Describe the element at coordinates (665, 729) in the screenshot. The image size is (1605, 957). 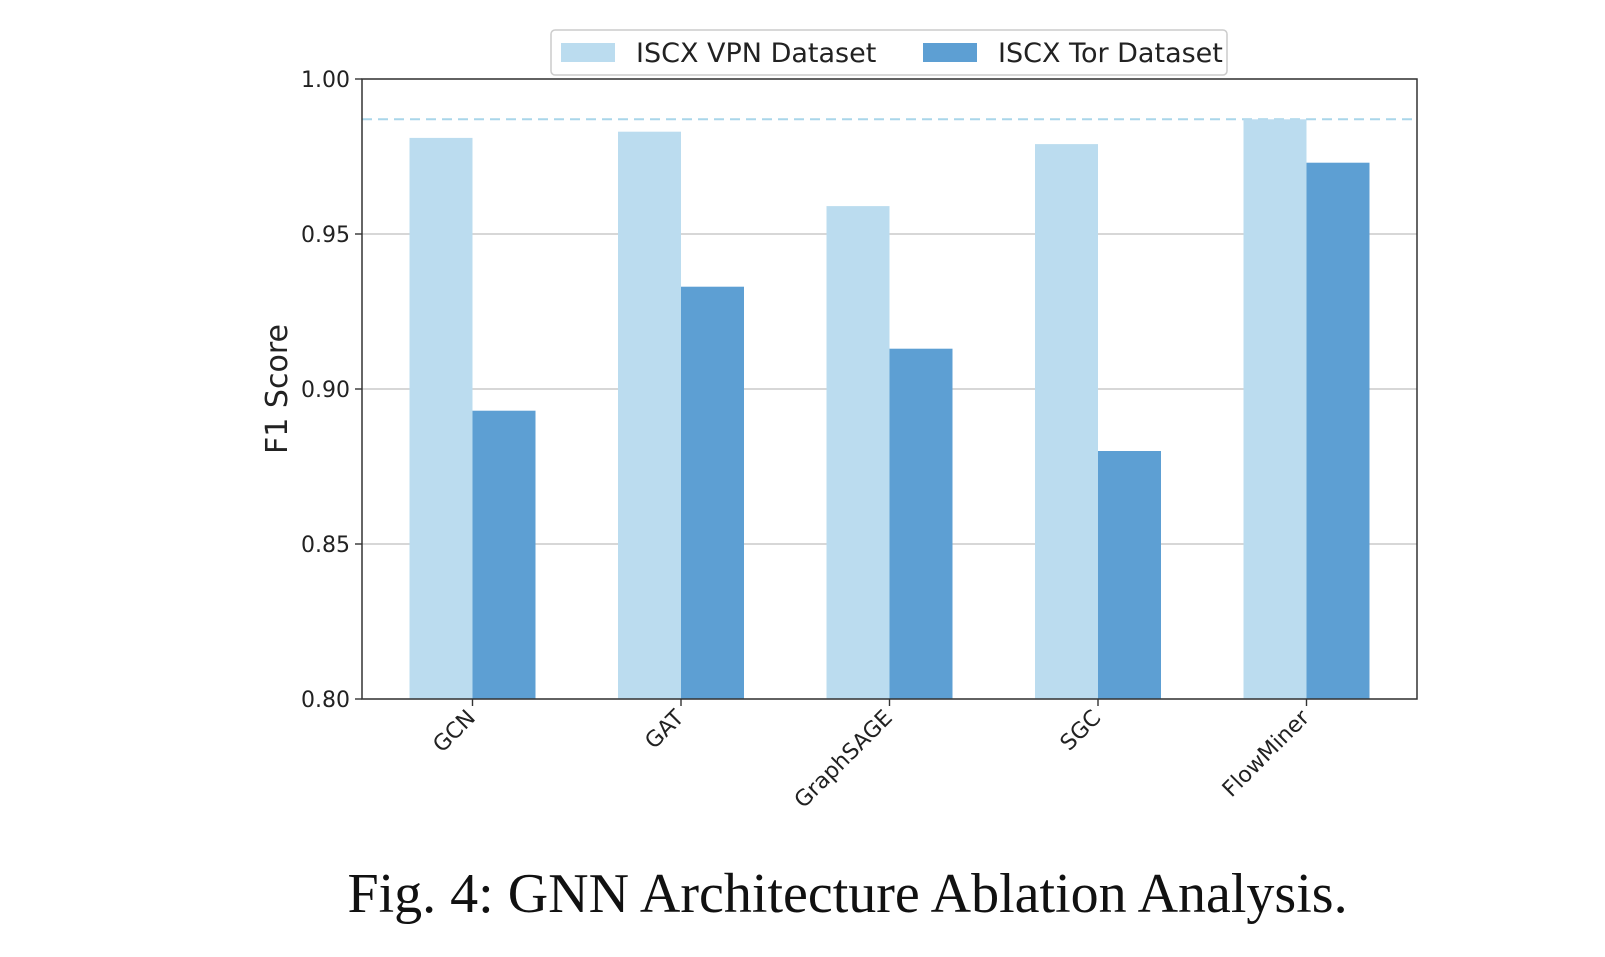
I see `x-tick-label: GAT` at that location.